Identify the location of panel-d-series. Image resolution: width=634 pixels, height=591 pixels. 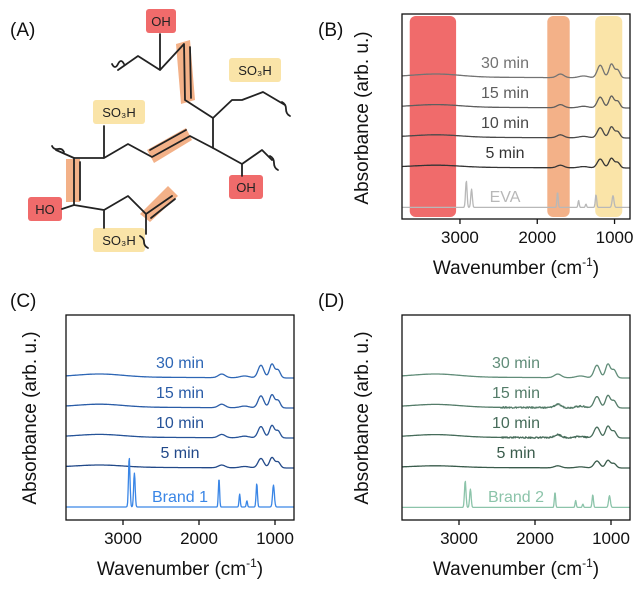
(516, 436).